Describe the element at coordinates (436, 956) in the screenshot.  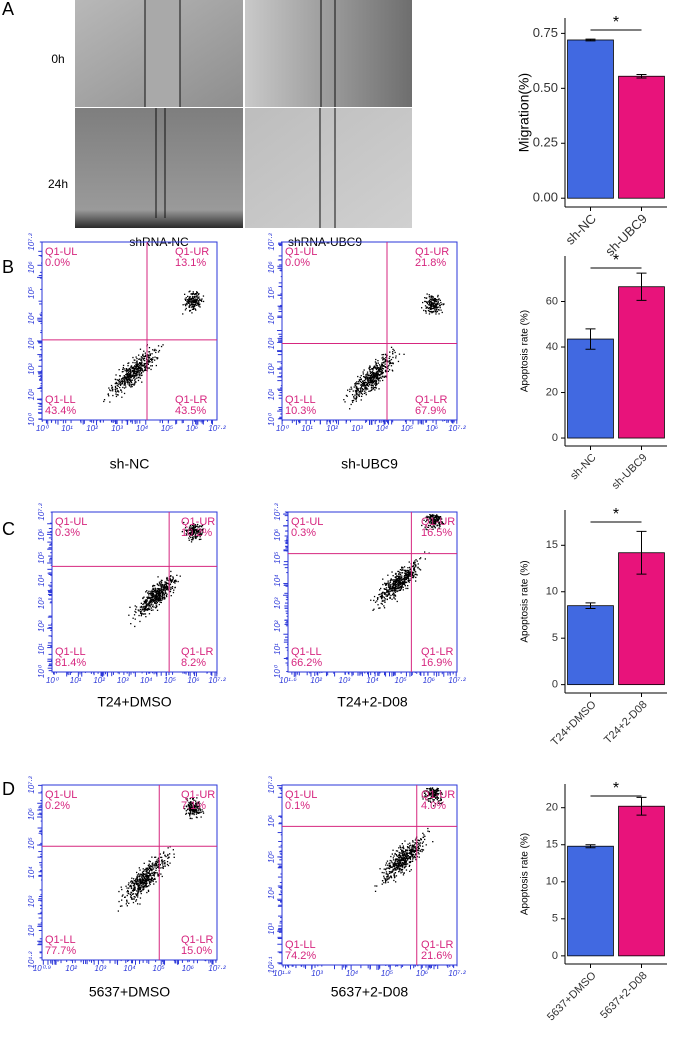
I see `quadrant-percent: 21.6%` at that location.